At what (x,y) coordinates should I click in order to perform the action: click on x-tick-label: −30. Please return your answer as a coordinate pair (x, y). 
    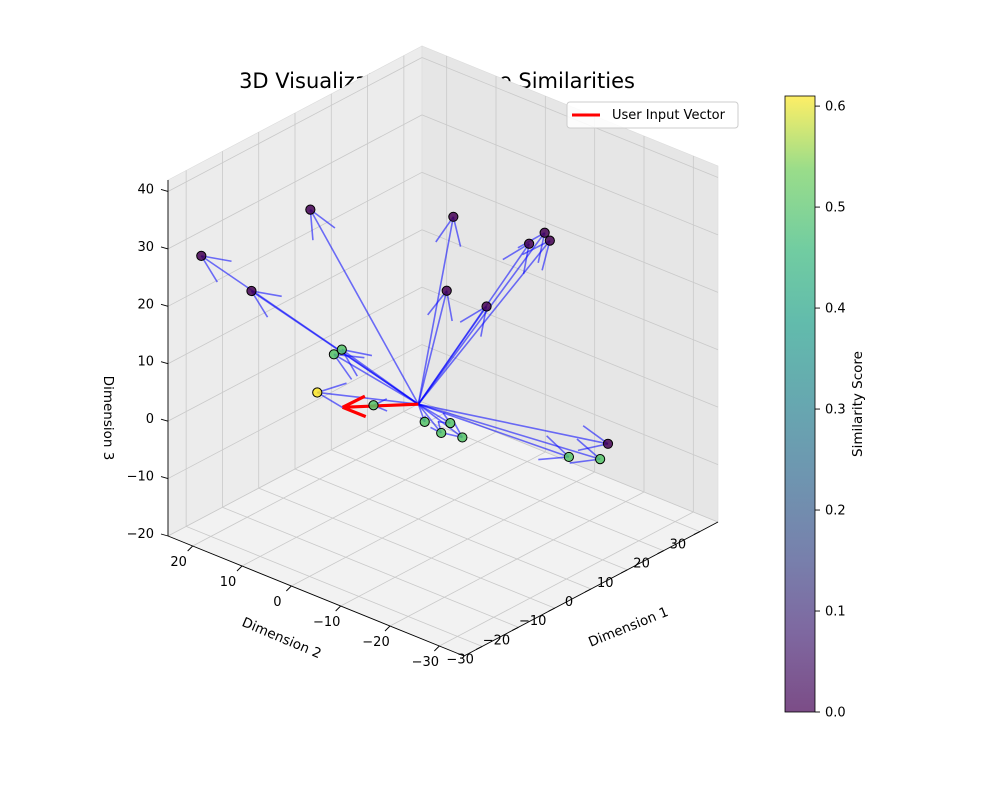
    Looking at the image, I should click on (459, 659).